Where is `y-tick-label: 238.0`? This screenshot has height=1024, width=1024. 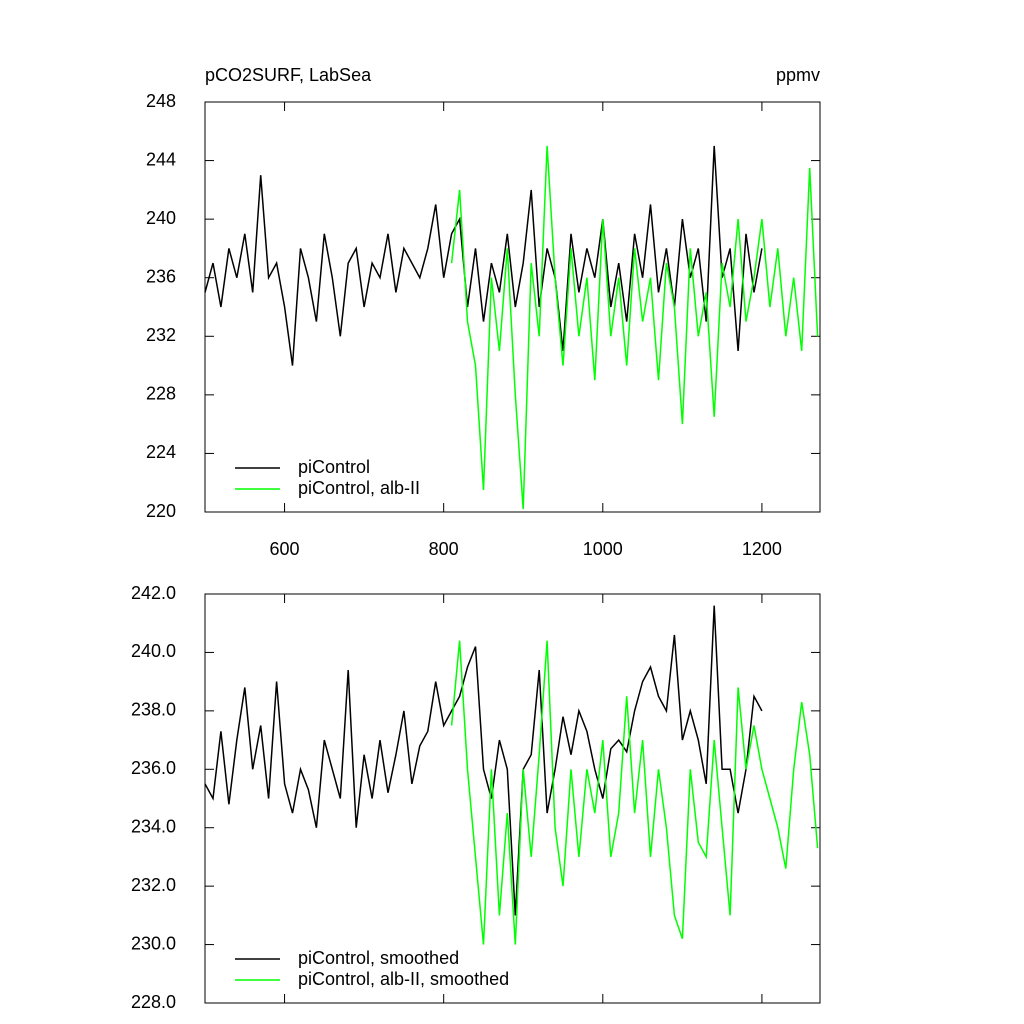
y-tick-label: 238.0 is located at coordinates (153, 710).